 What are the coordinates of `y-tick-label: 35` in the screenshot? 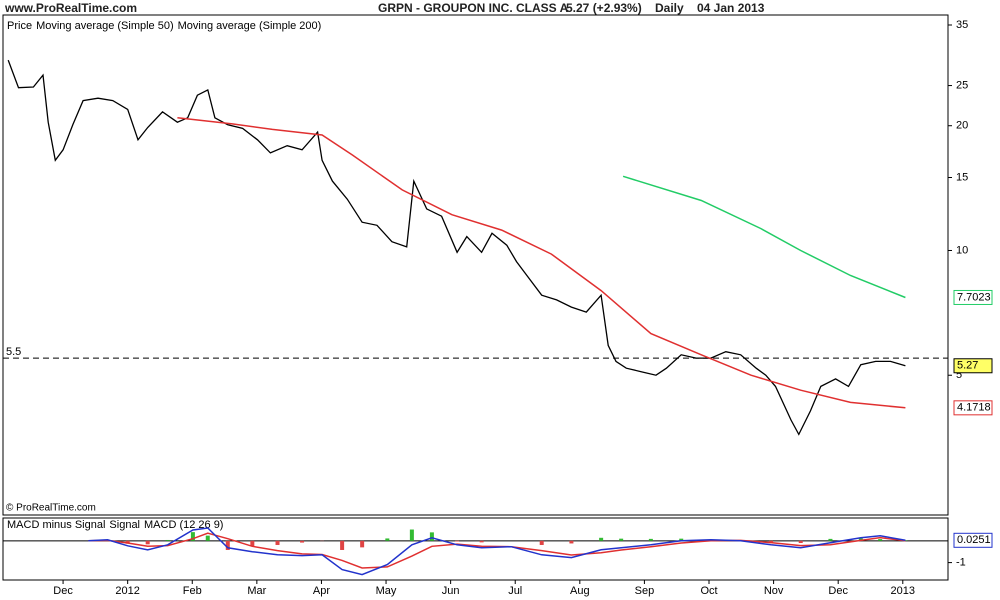 It's located at (962, 25).